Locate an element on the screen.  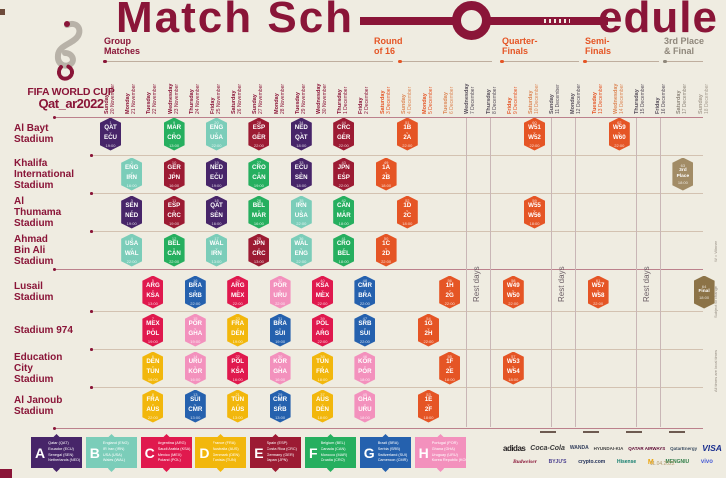
match-away-team: BRA is located at coordinates (365, 296).